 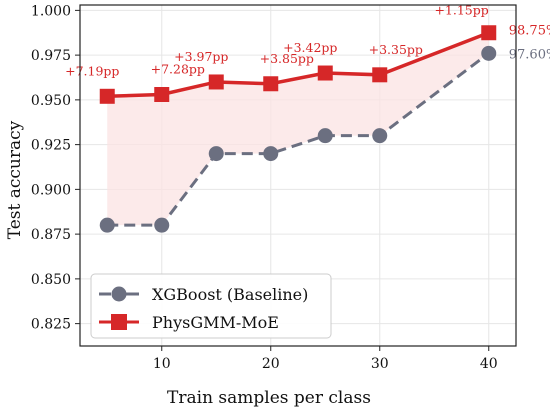 I want to click on y-tick-label: 0.900, so click(x=51, y=190).